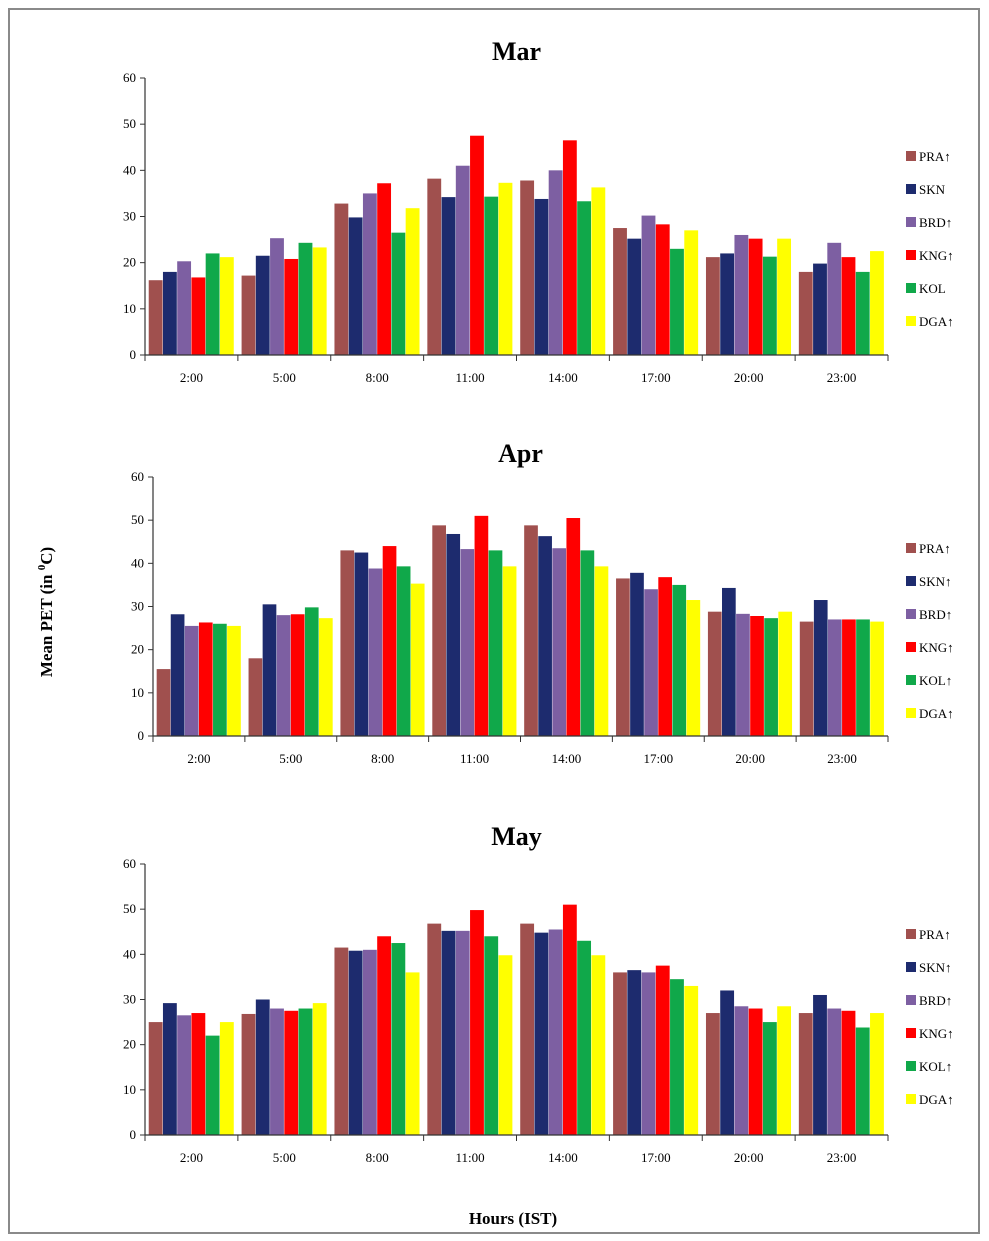 The height and width of the screenshot is (1241, 989). What do you see at coordinates (911, 1000) in the screenshot?
I see `legend-swatch-brd` at bounding box center [911, 1000].